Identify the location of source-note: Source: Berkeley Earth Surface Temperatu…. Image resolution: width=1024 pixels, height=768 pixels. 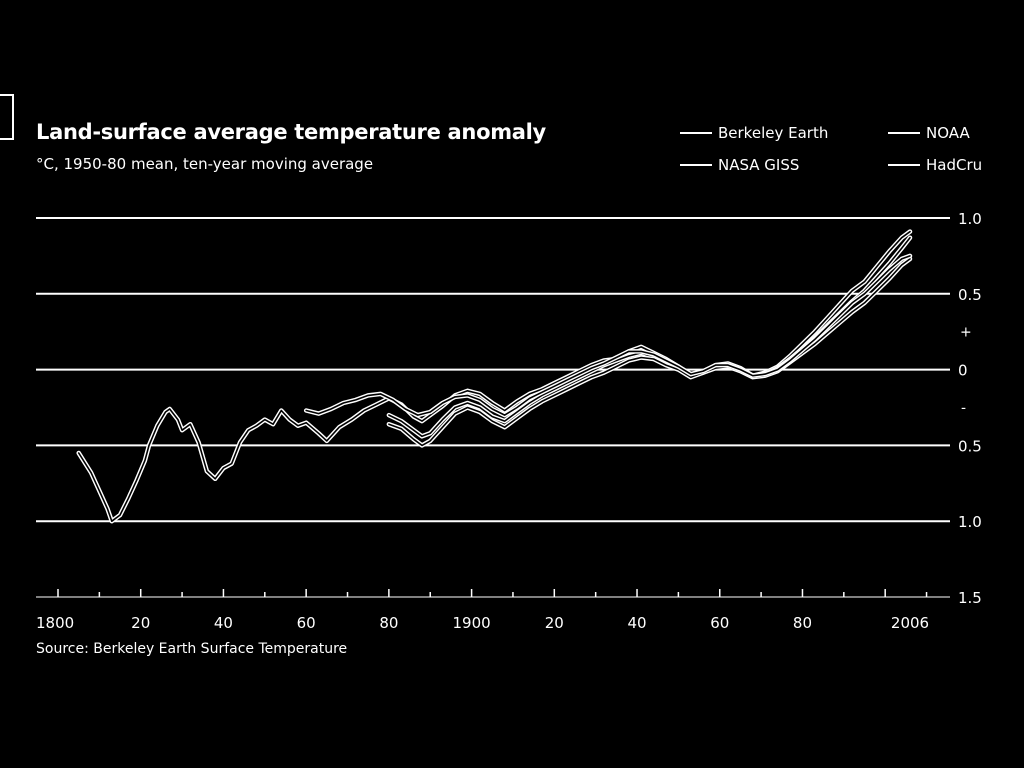
(192, 649).